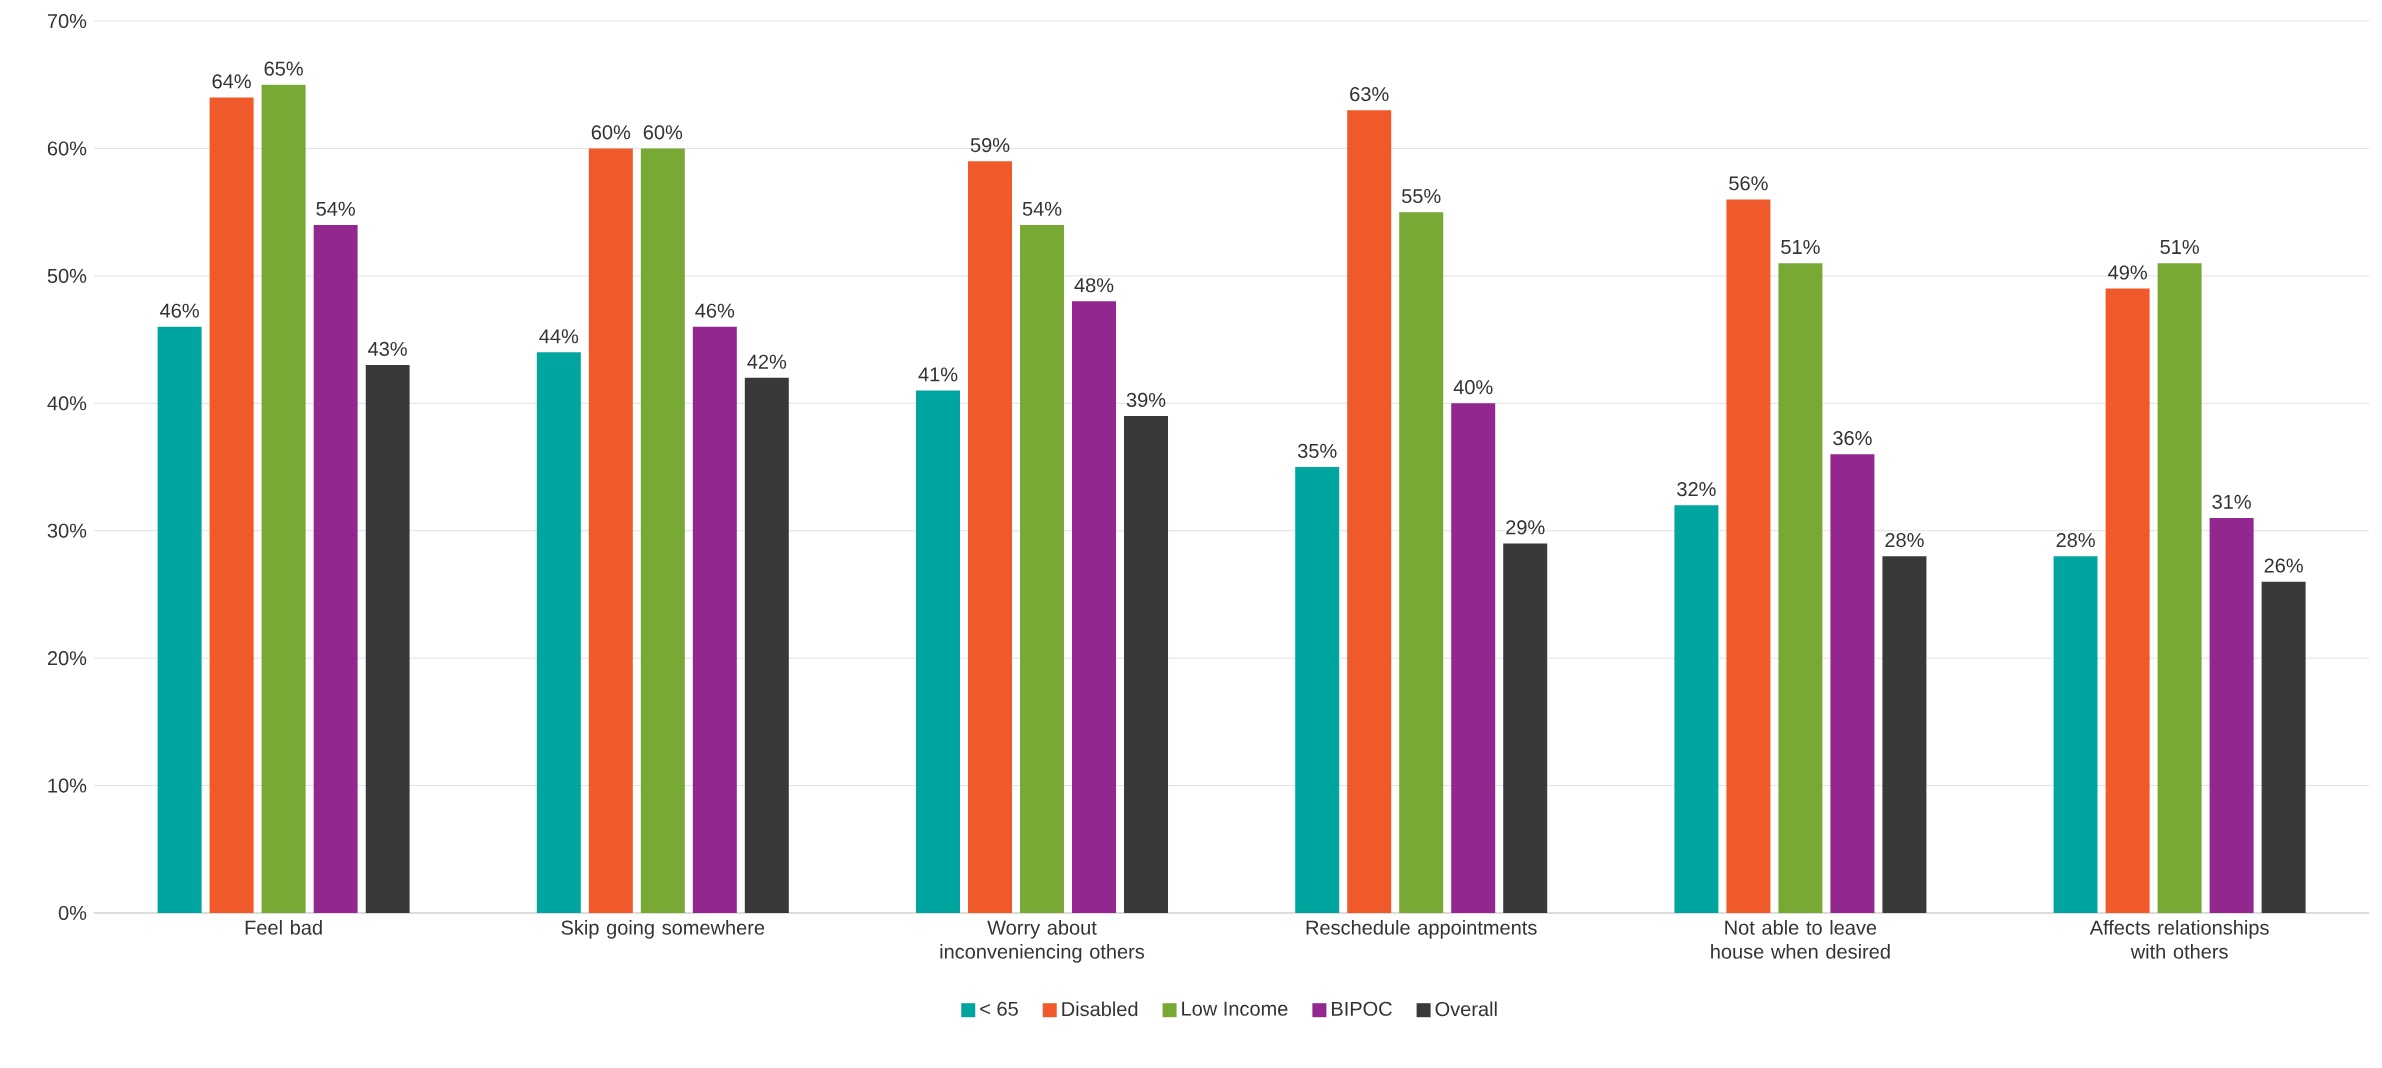 The image size is (2382, 1068). Describe the element at coordinates (67, 148) in the screenshot. I see `y-tick-label: 60%` at that location.